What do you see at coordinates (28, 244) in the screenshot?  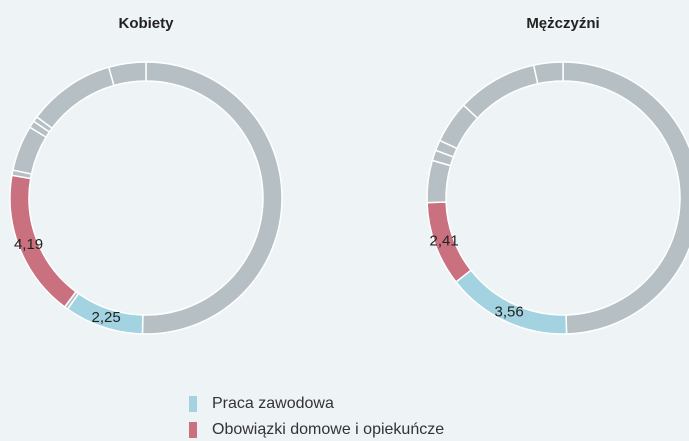 I see `data-label: 4,19` at bounding box center [28, 244].